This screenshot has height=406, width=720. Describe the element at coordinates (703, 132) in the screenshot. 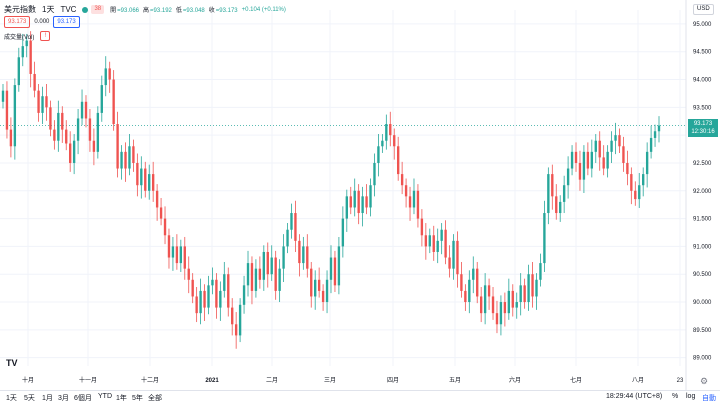

I see `bar-countdown: 12:30:16` at that location.